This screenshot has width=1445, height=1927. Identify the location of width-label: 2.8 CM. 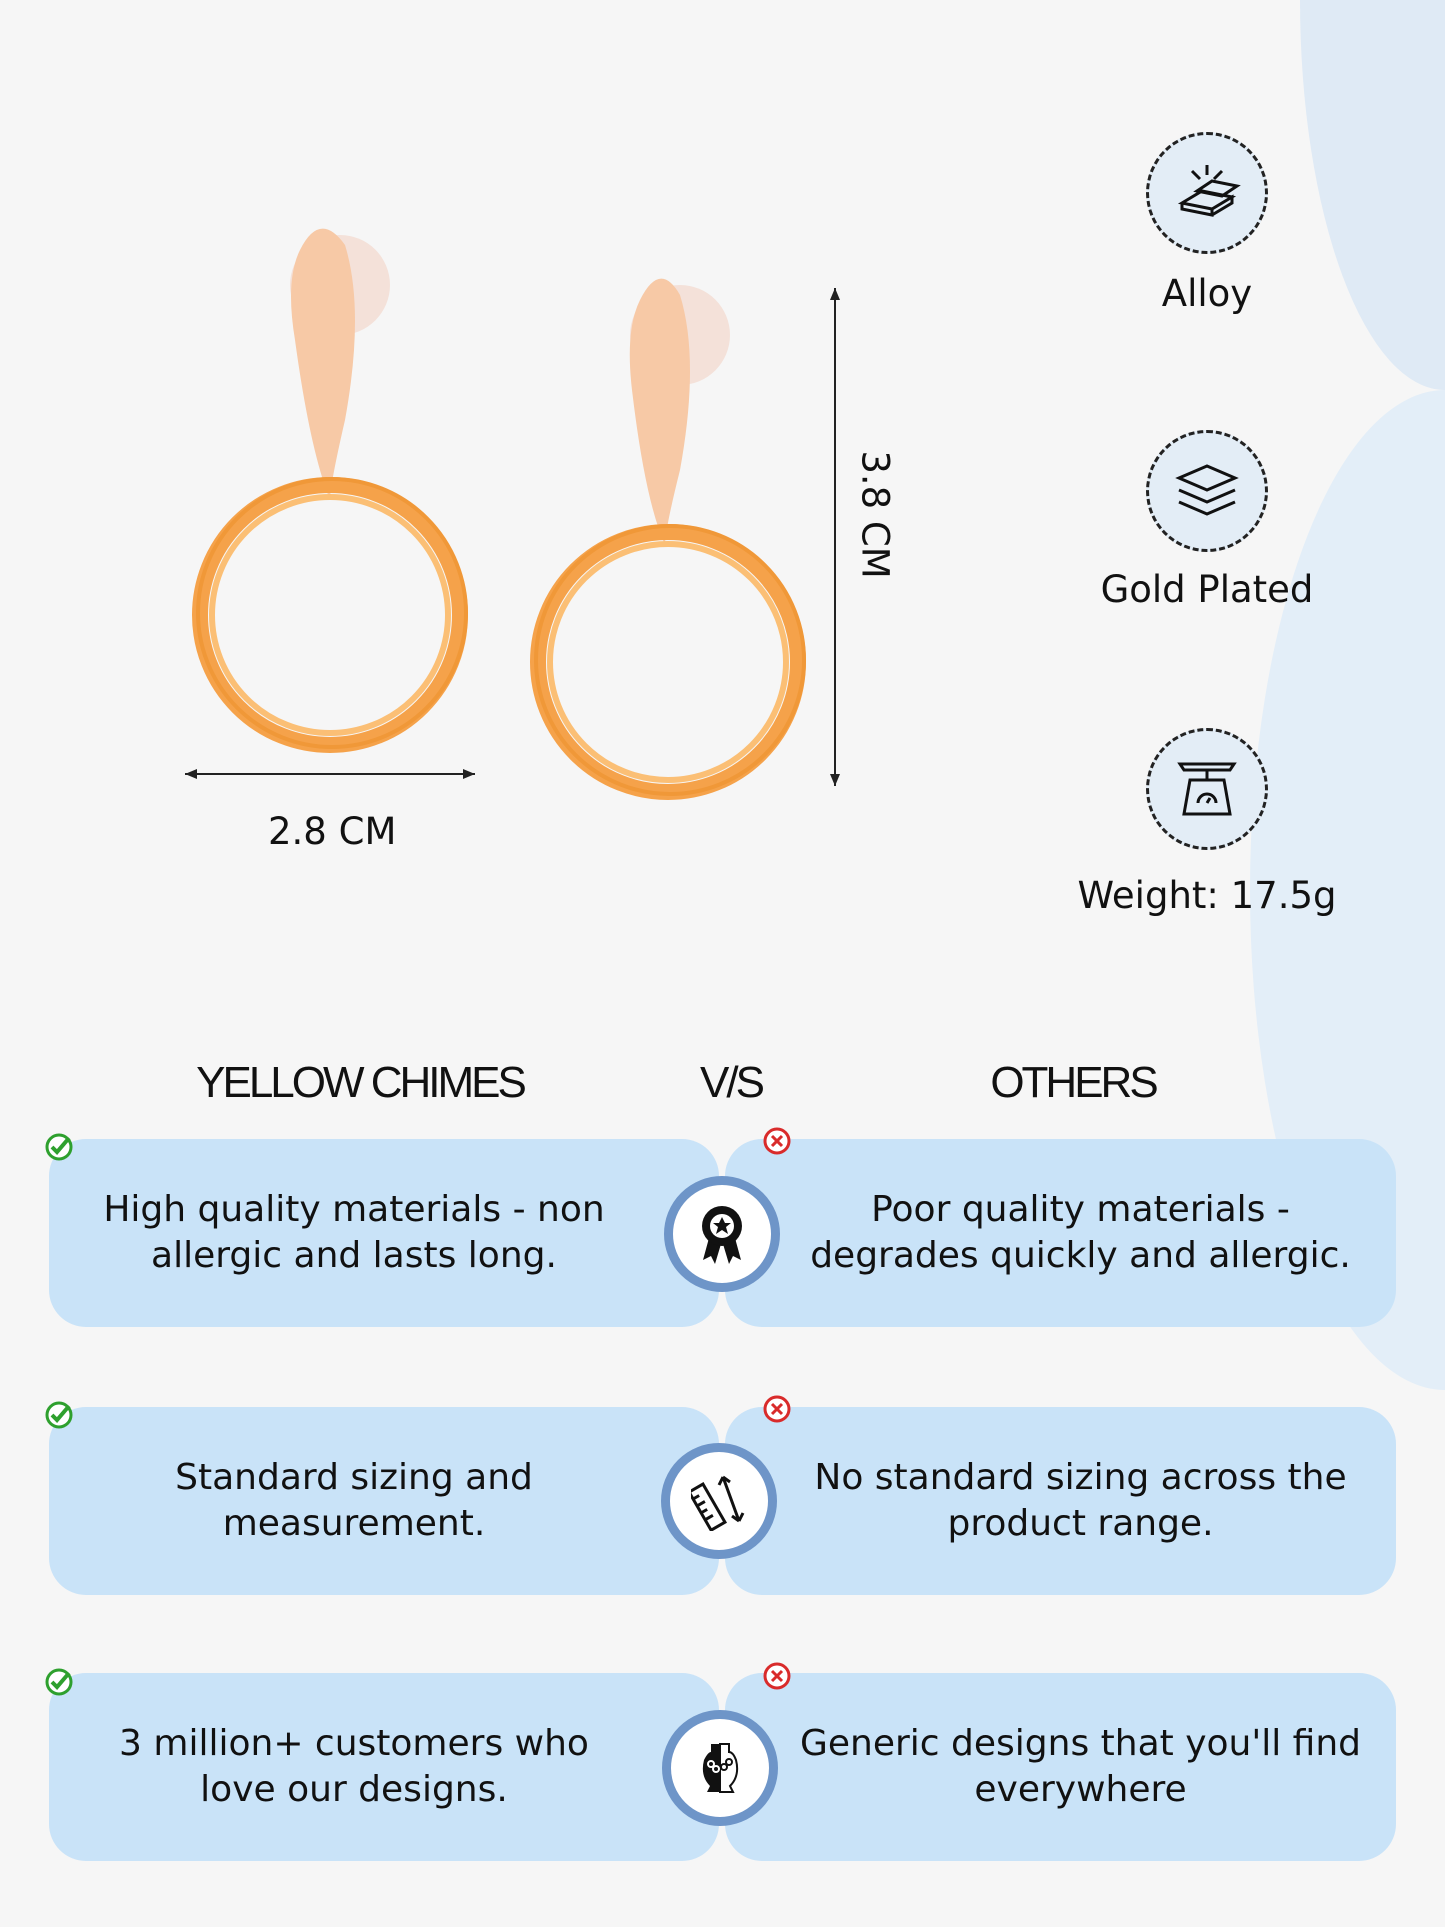
(332, 831).